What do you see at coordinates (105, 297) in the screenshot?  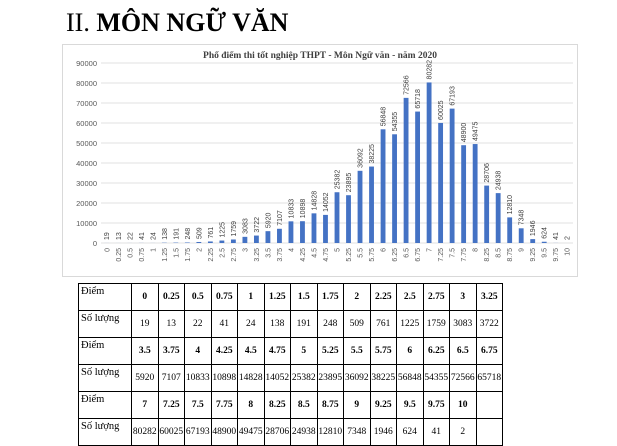 I see `points-label: Điểm` at bounding box center [105, 297].